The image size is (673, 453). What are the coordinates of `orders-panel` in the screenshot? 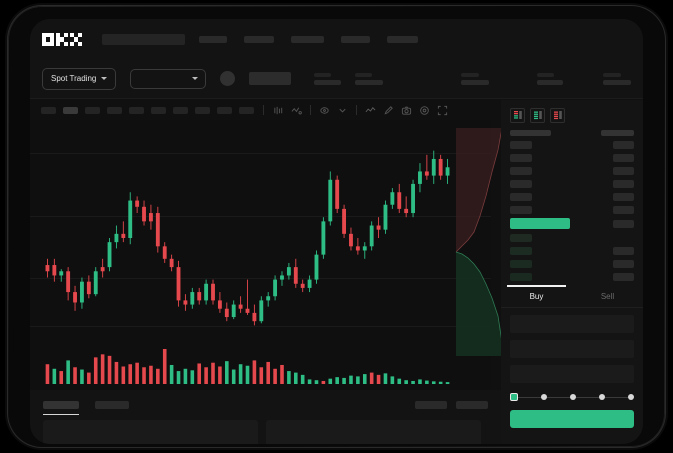 It's located at (265, 417).